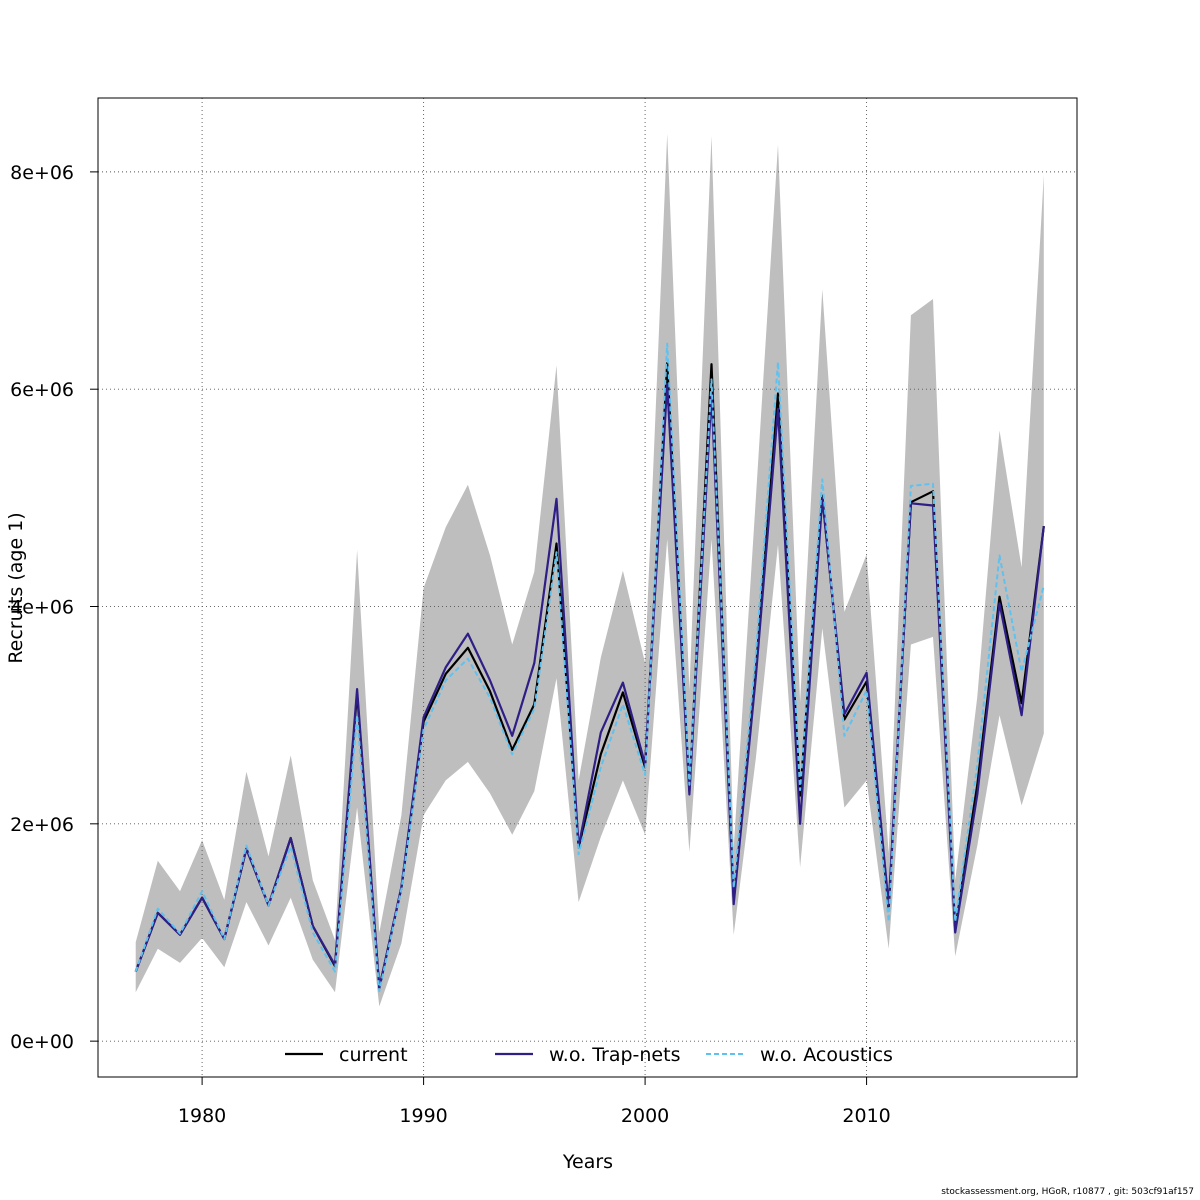 The height and width of the screenshot is (1200, 1200). I want to click on y-tick-label: 2e+06, so click(42, 825).